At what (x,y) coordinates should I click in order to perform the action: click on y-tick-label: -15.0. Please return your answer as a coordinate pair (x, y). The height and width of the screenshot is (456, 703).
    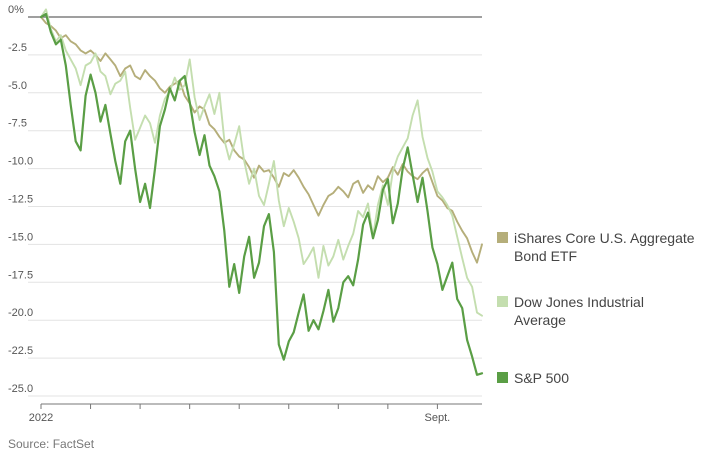
    Looking at the image, I should click on (20, 237).